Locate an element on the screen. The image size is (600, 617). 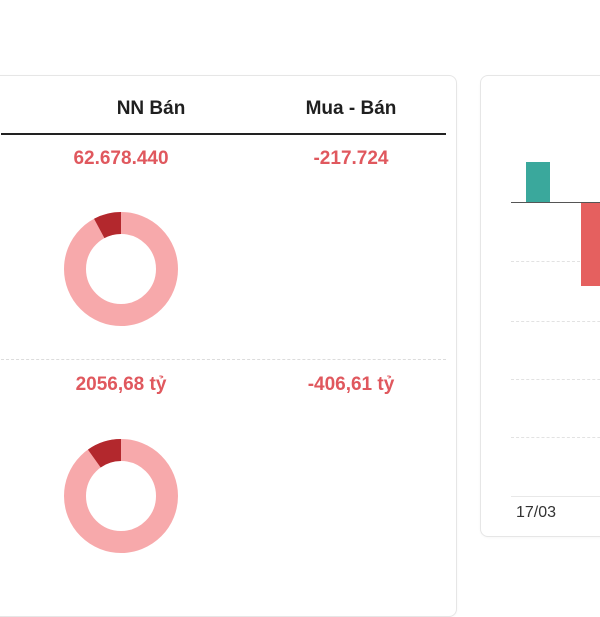
x-axis is located at coordinates (555, 496).